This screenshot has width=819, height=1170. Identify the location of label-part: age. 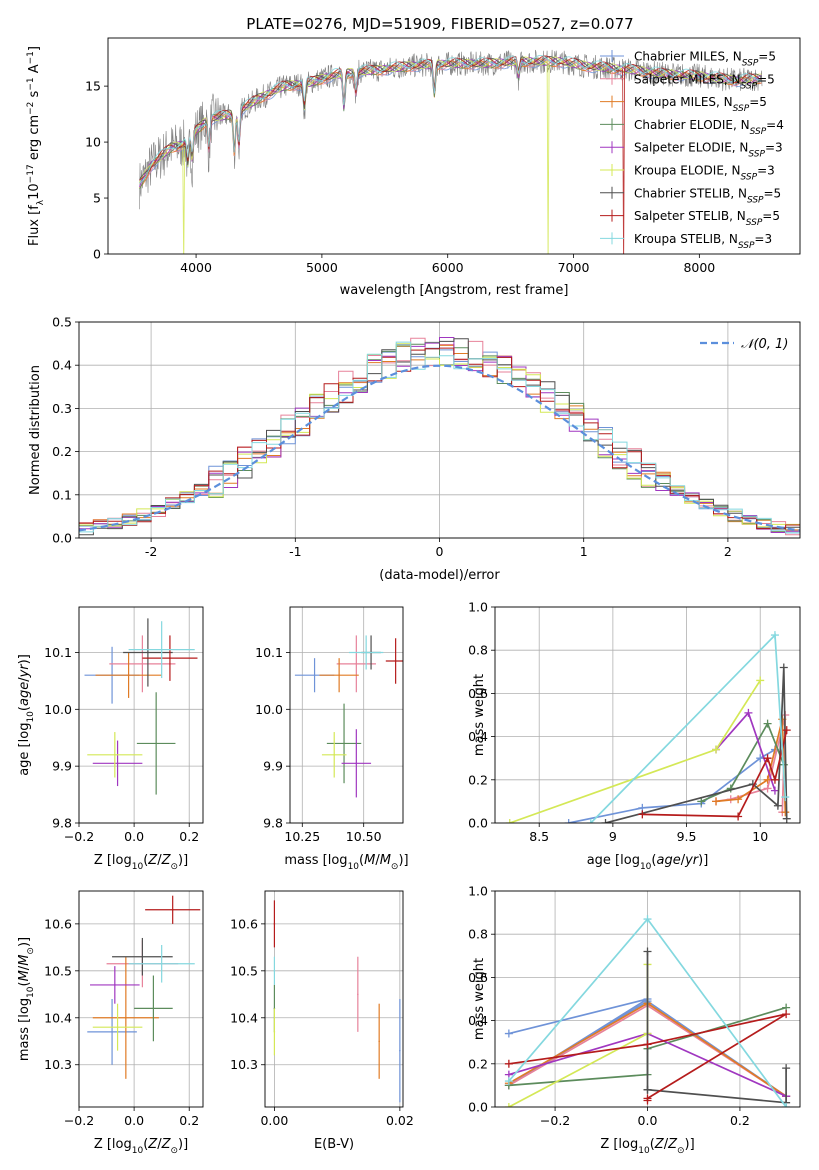
(24, 694).